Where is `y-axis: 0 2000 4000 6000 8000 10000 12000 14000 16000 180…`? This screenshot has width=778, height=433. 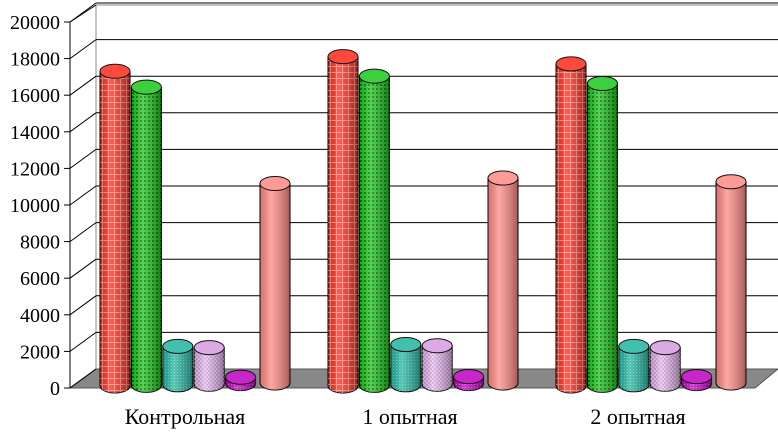 y-axis: 0 2000 4000 6000 8000 10000 12000 14000 16000 180… is located at coordinates (40, 206).